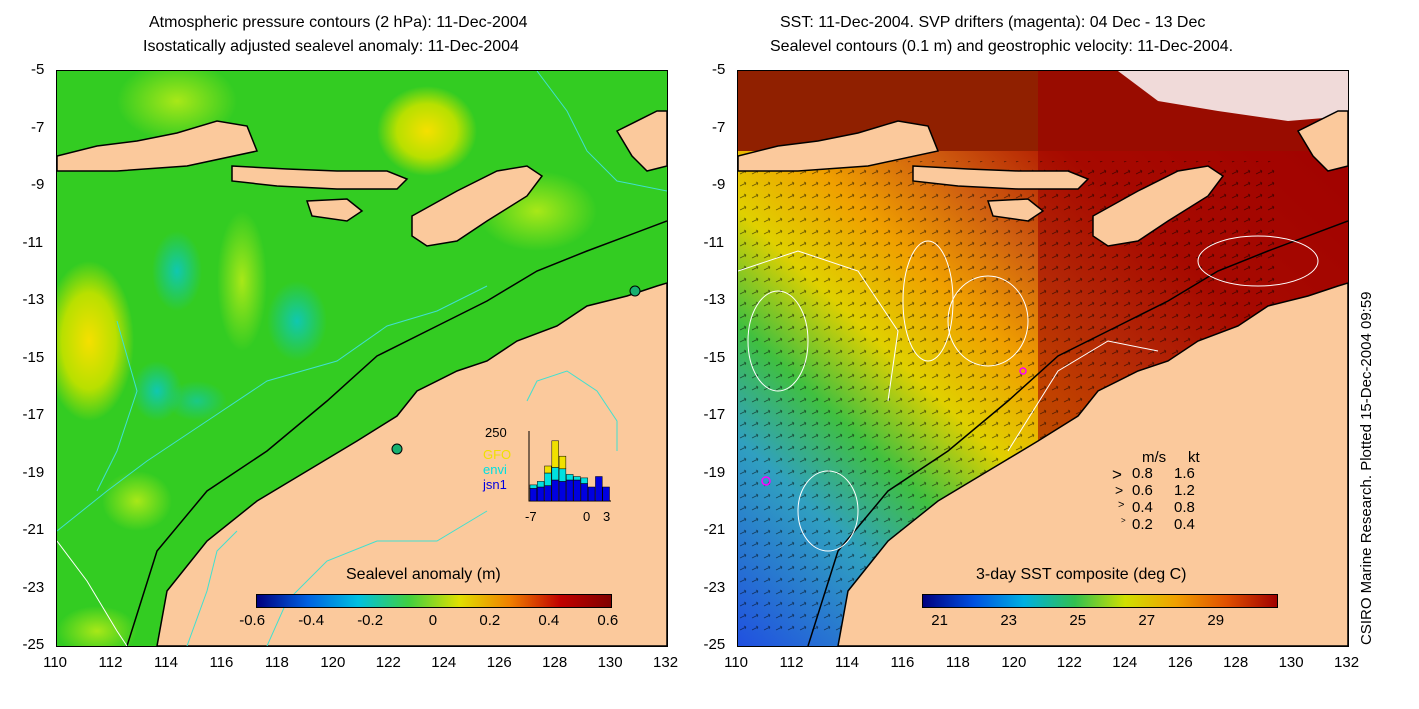 This screenshot has width=1419, height=709. What do you see at coordinates (714, 529) in the screenshot?
I see `right-lat-tick: -21` at bounding box center [714, 529].